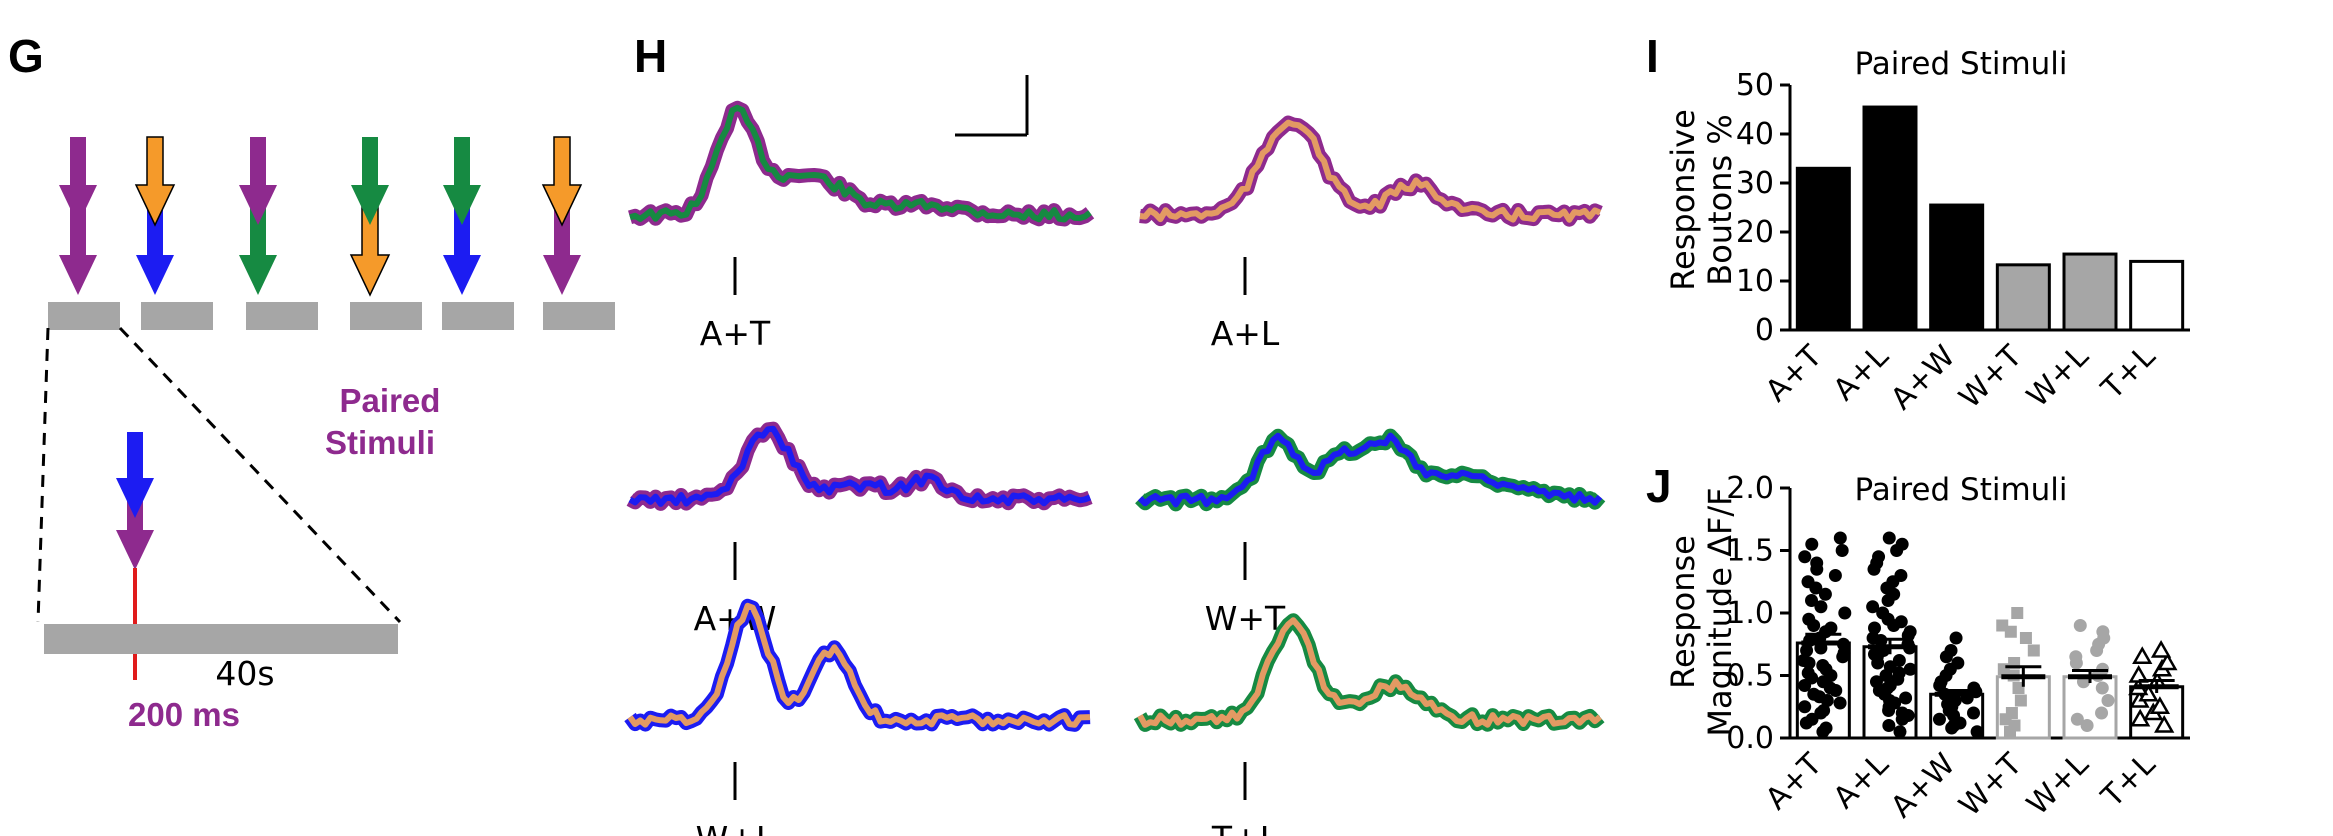 This screenshot has height=836, width=2333. What do you see at coordinates (1750, 551) in the screenshot?
I see `y-tick-label: 1.5` at bounding box center [1750, 551].